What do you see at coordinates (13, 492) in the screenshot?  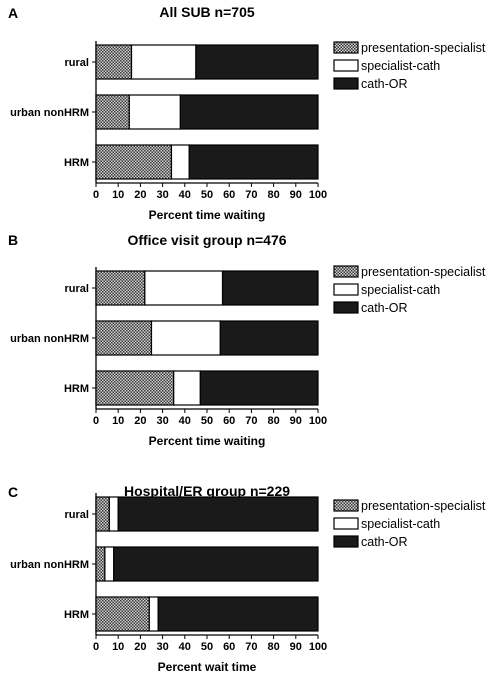 I see `panel-letter: C` at bounding box center [13, 492].